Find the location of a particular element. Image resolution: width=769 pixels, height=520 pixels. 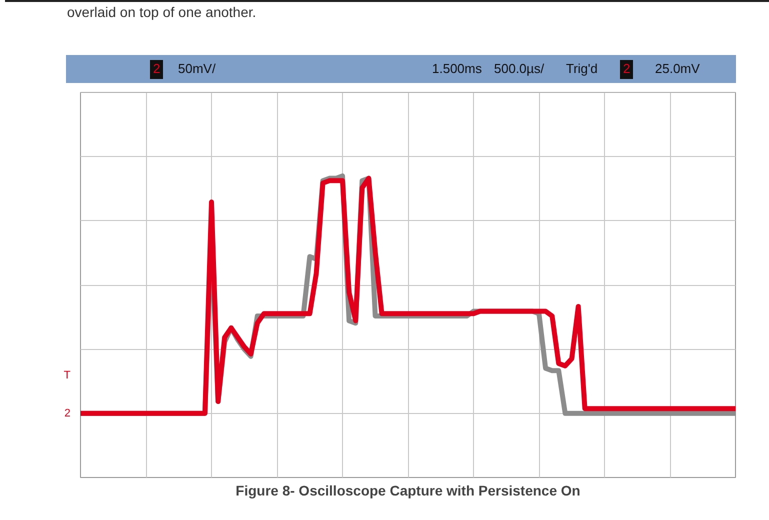

text: T is located at coordinates (67, 375).